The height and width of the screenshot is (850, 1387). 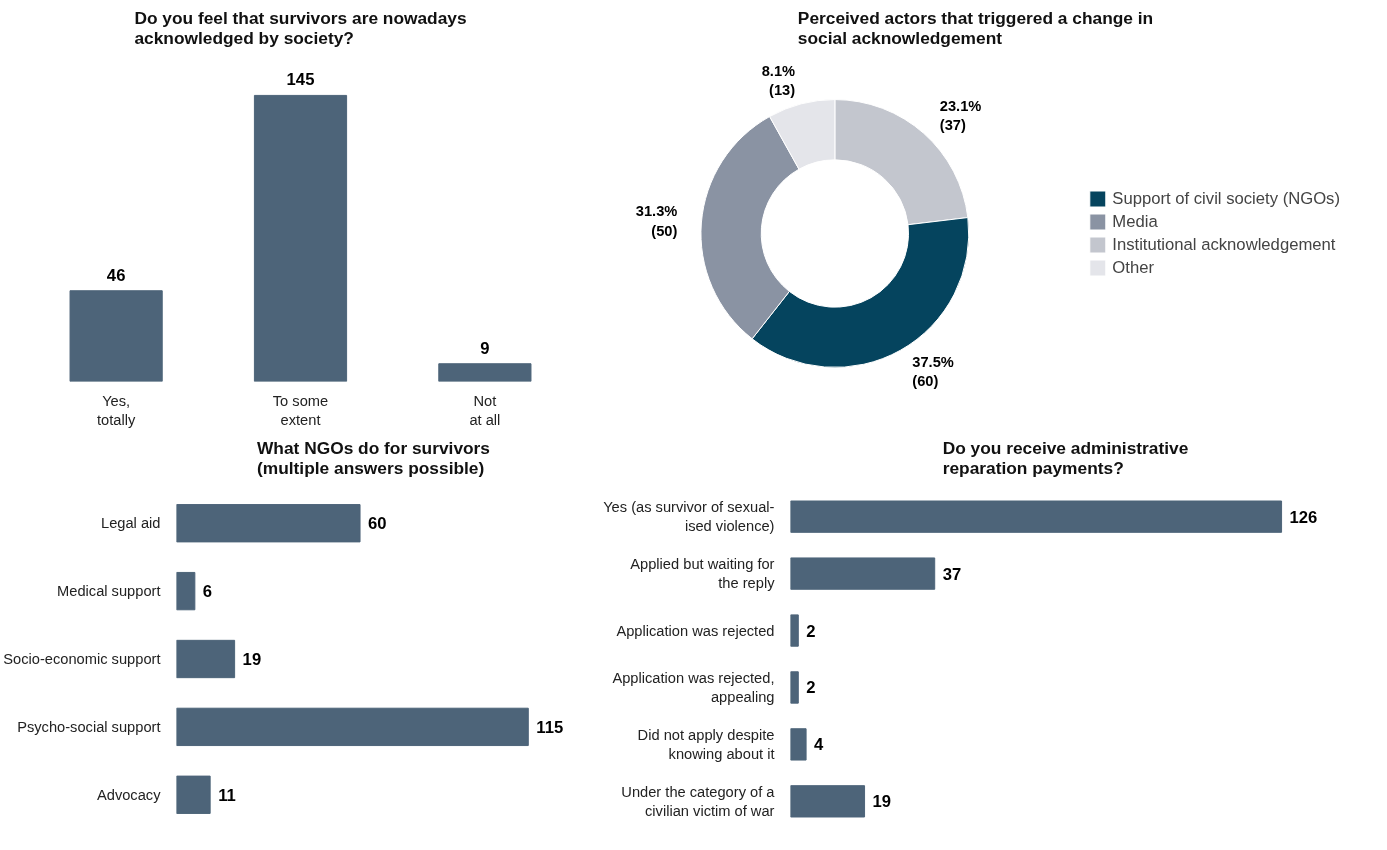 What do you see at coordinates (300, 27) in the screenshot?
I see `chart-title: Do you feel that survivors are nowadays acknowledged by society?` at bounding box center [300, 27].